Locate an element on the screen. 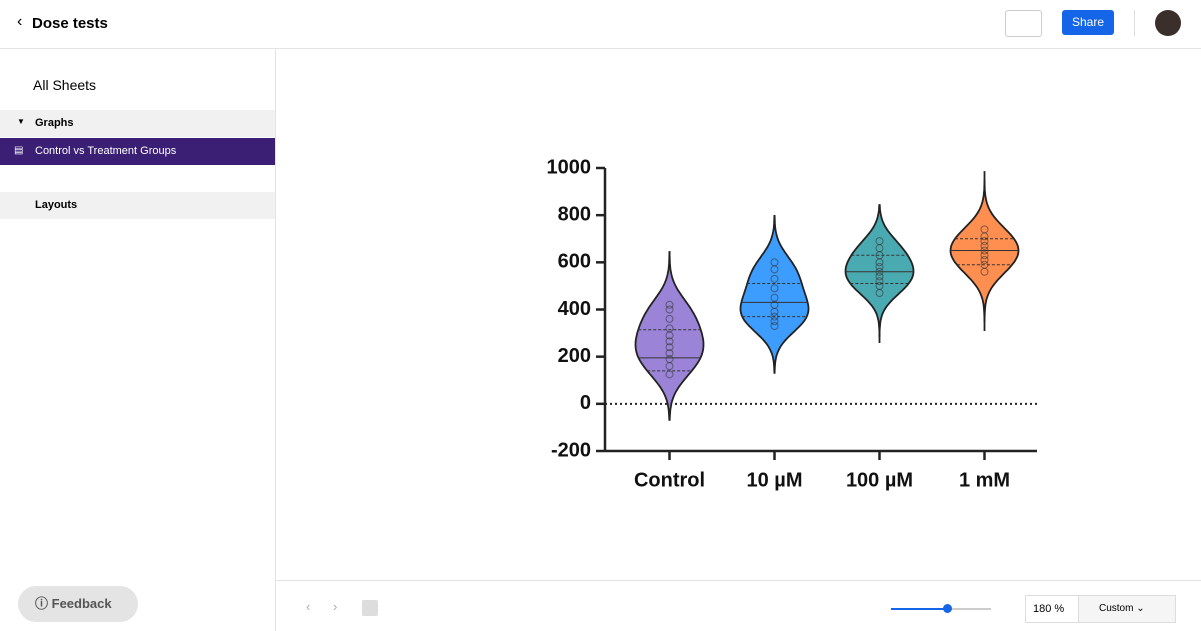 This screenshot has height=631, width=1201. feedback-button: ⓘ Feedback is located at coordinates (78, 604).